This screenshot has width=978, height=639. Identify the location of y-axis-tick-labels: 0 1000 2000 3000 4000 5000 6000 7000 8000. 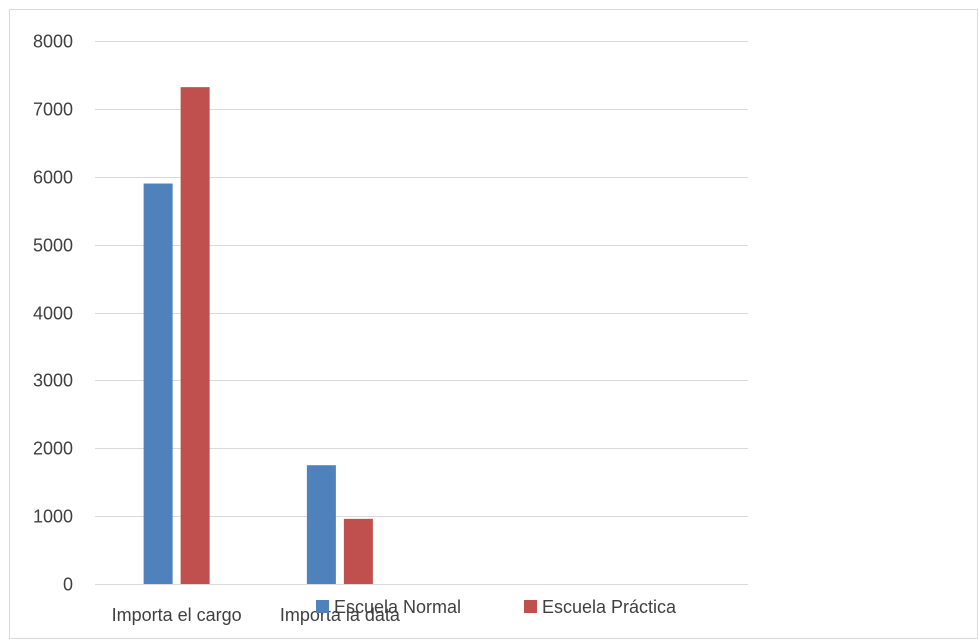
(53, 313).